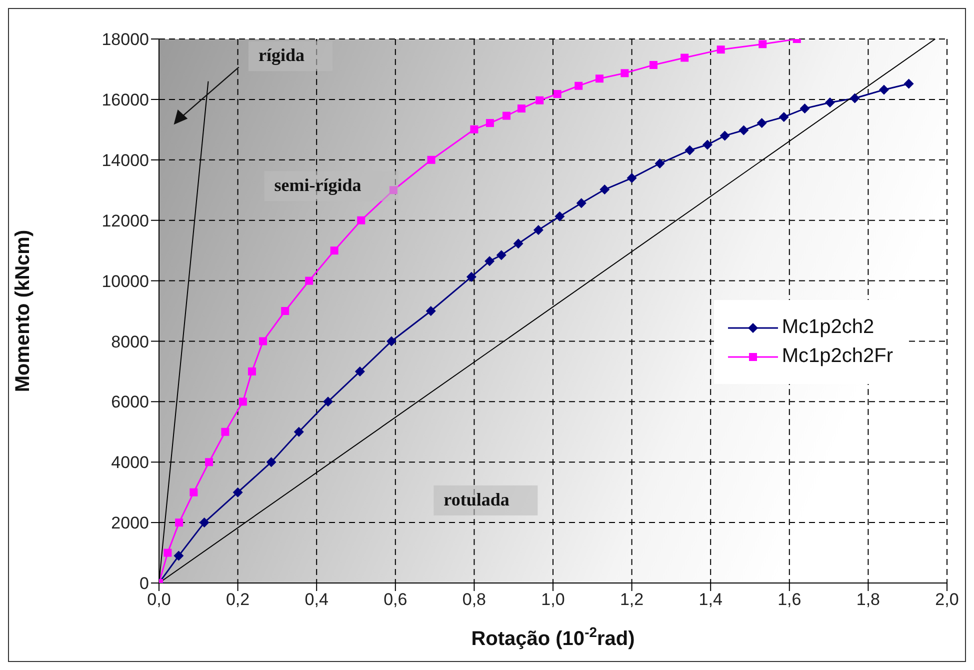  I want to click on x-tick-label: 0,6, so click(396, 600).